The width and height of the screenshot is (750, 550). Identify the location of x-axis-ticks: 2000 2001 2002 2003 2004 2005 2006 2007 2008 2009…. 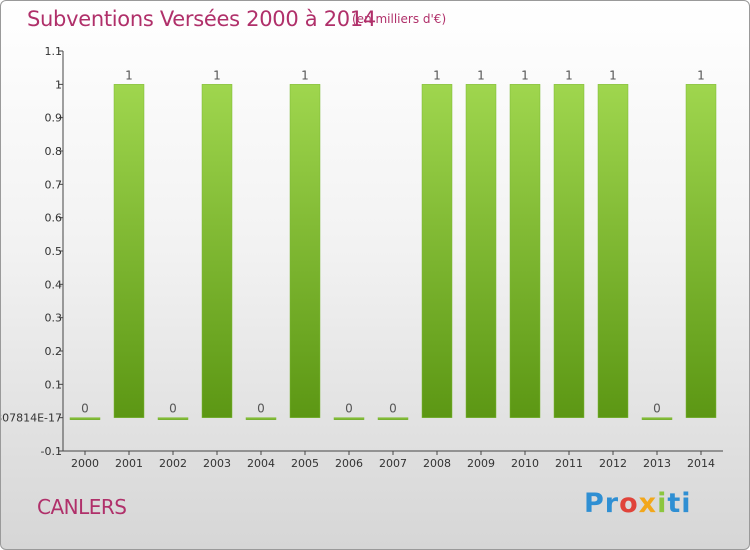
(393, 460).